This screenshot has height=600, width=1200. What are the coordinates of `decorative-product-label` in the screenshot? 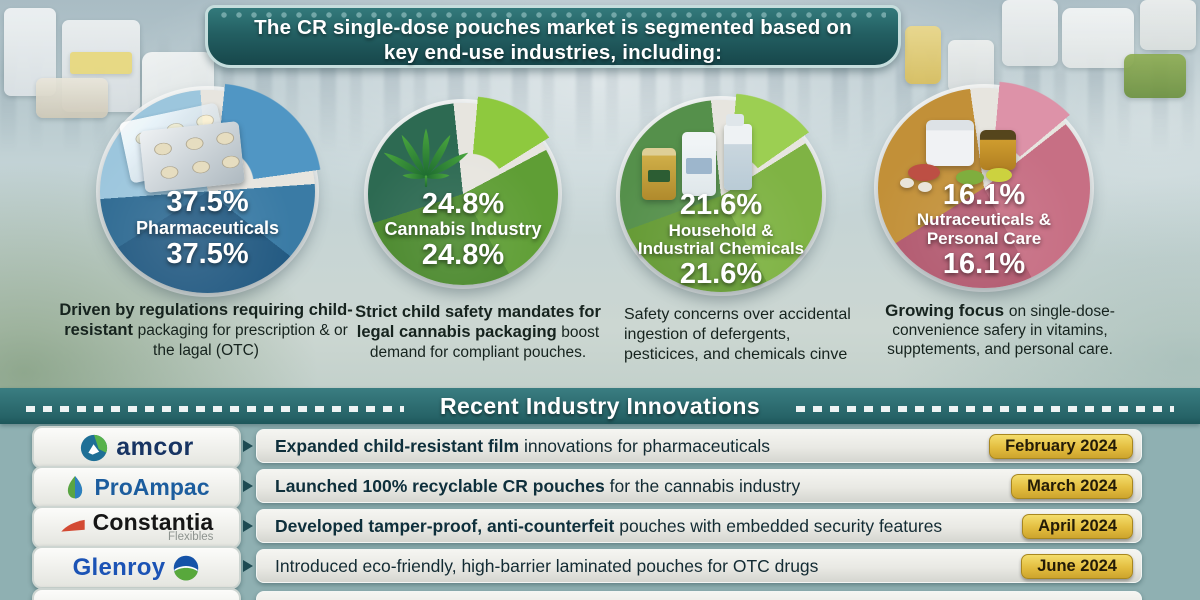 It's located at (101, 63).